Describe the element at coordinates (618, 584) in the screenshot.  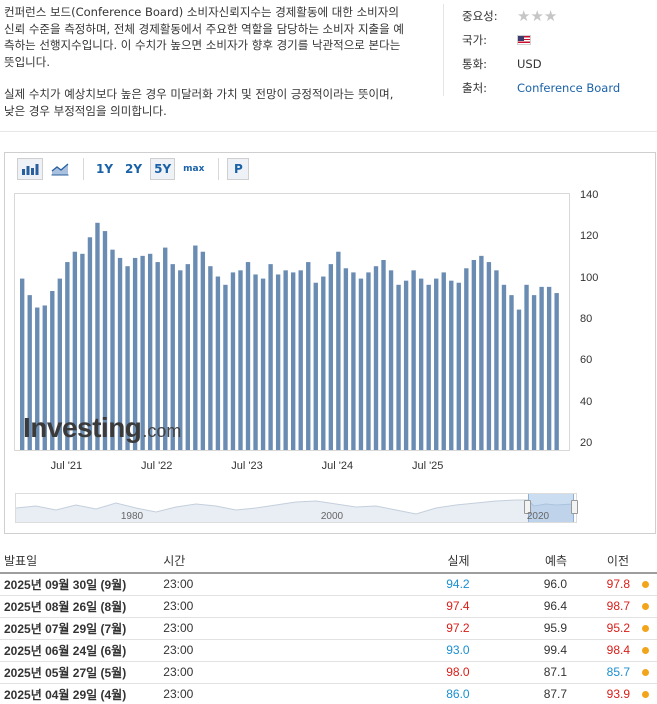
I see `previous-value: 97.8` at that location.